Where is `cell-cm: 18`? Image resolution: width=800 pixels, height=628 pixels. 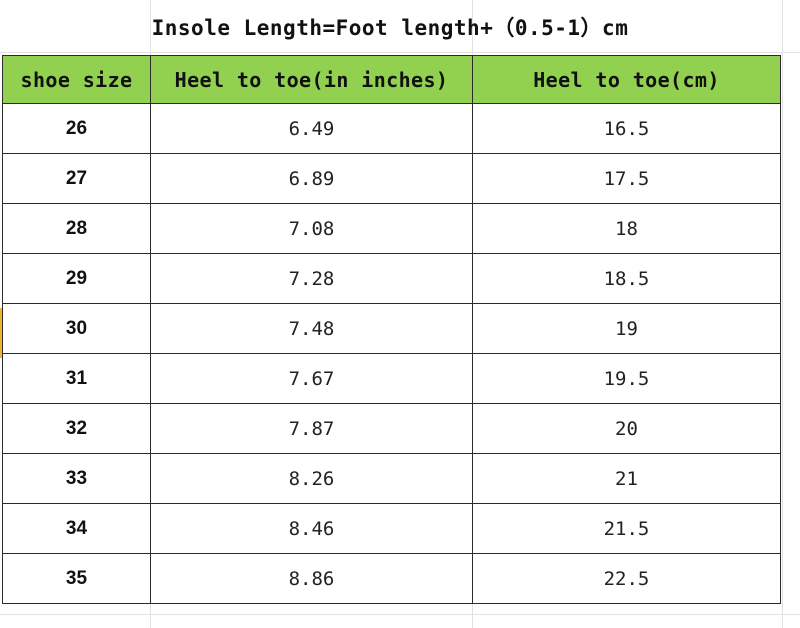 cell-cm: 18 is located at coordinates (626, 228).